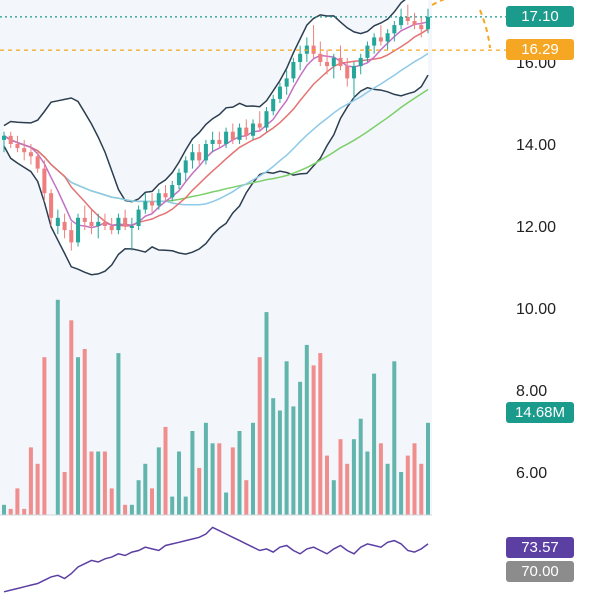 The width and height of the screenshot is (600, 600). I want to click on rsi-level-badge: 70.00, so click(540, 571).